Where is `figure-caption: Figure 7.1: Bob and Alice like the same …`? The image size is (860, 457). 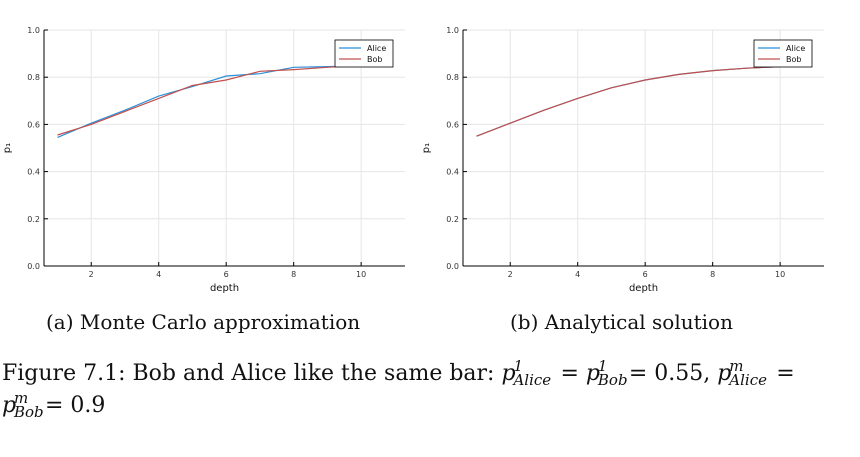 figure-caption: Figure 7.1: Bob and Alice like the same … is located at coordinates (427, 389).